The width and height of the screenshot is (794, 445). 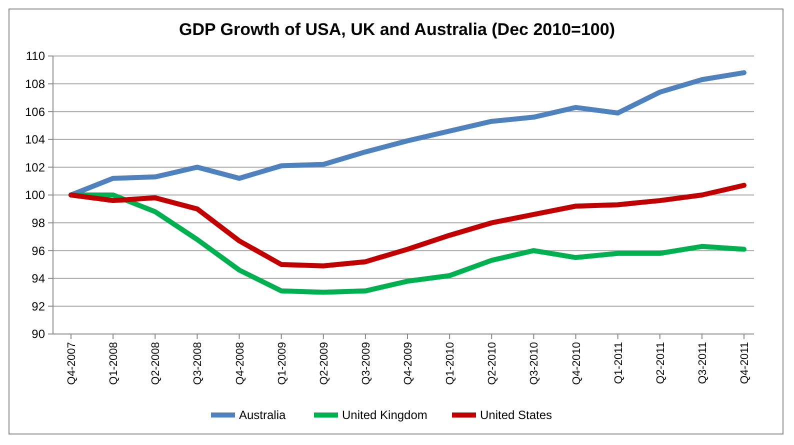 I want to click on x-tick-label: Q3-2009, so click(x=366, y=363).